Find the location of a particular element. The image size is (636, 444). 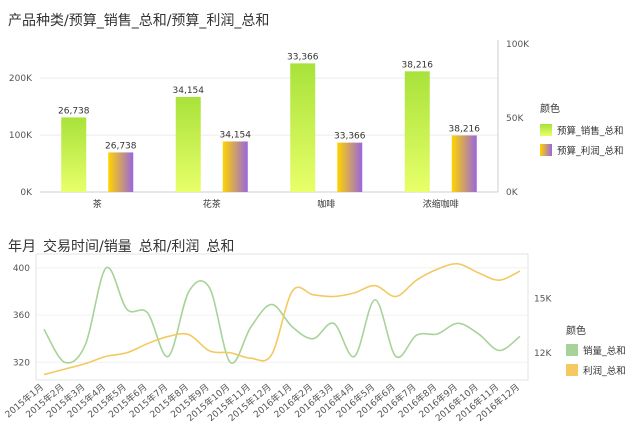

right-axis-tick-label: 15K is located at coordinates (543, 299).